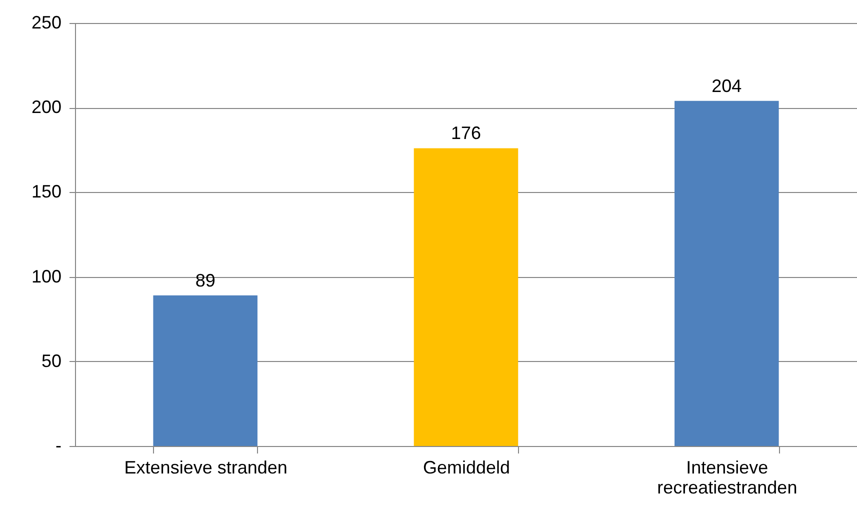  I want to click on data-label: 89, so click(205, 280).